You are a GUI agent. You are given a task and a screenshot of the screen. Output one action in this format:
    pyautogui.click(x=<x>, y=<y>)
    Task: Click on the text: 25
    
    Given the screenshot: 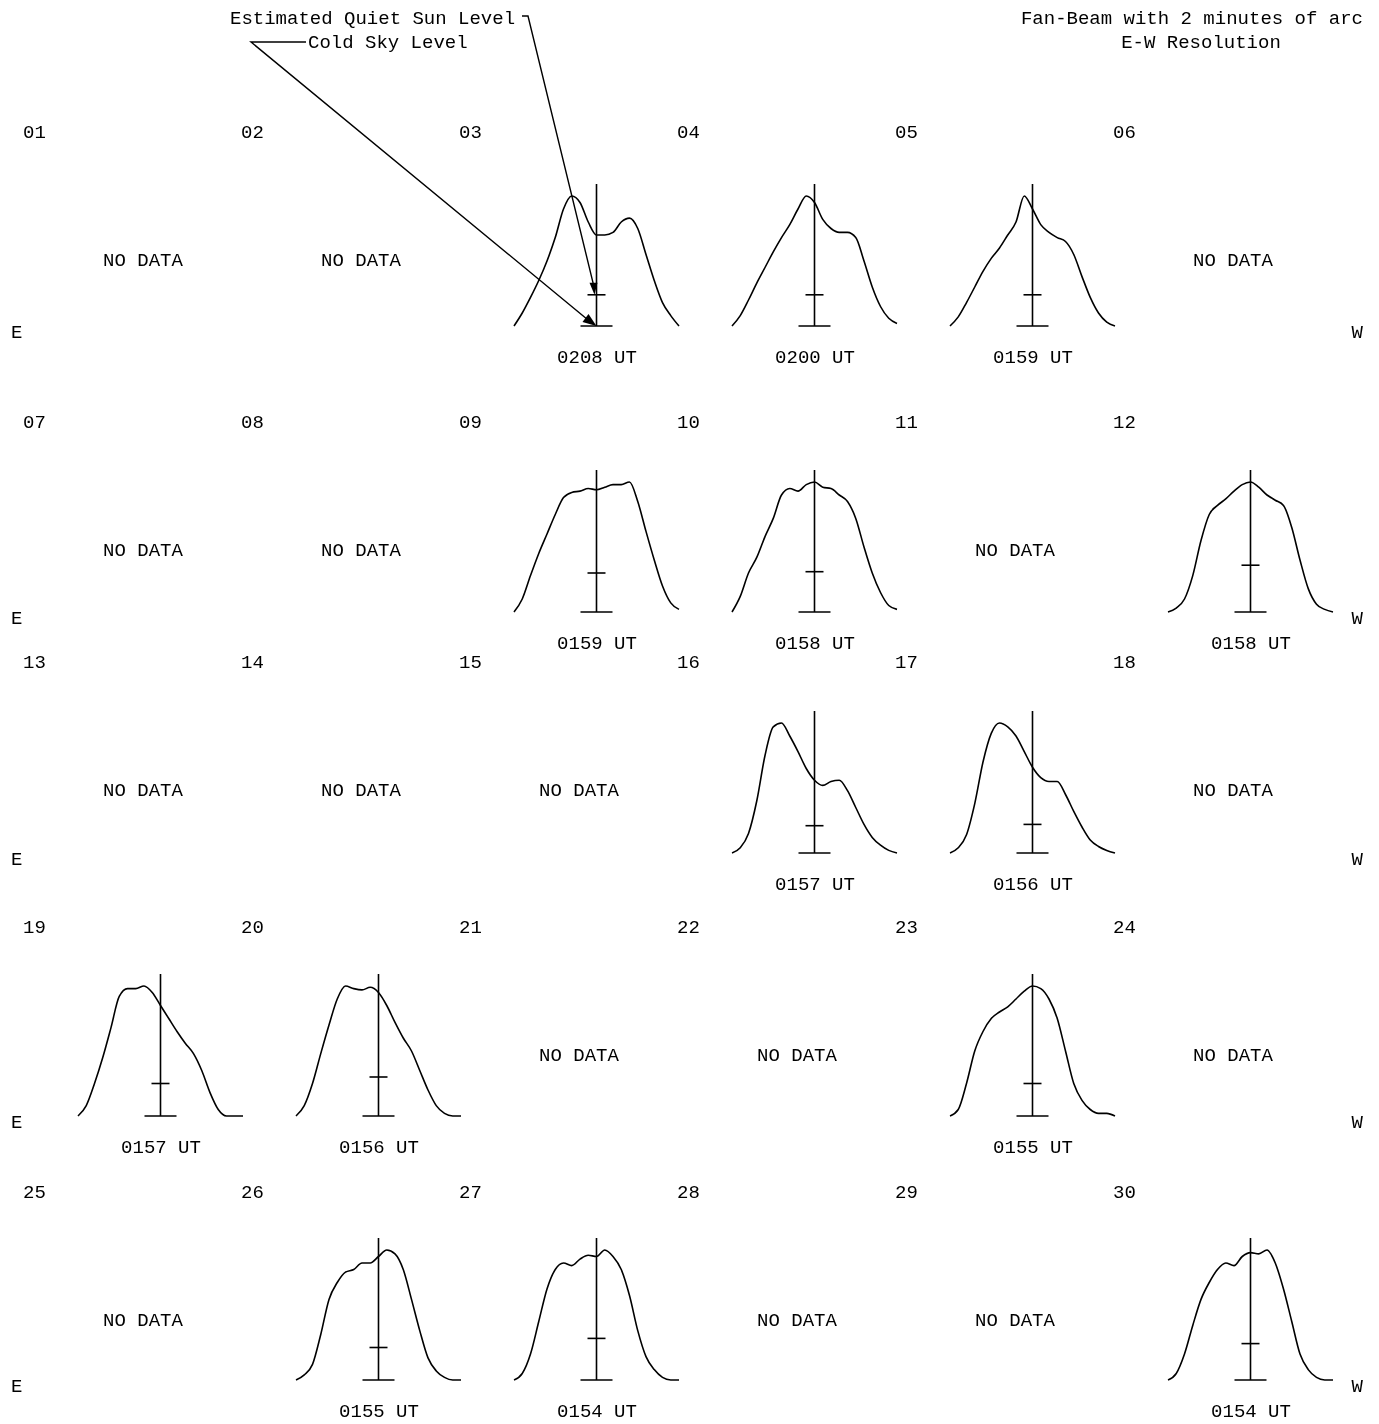 What is the action you would take?
    pyautogui.click(x=34, y=1193)
    